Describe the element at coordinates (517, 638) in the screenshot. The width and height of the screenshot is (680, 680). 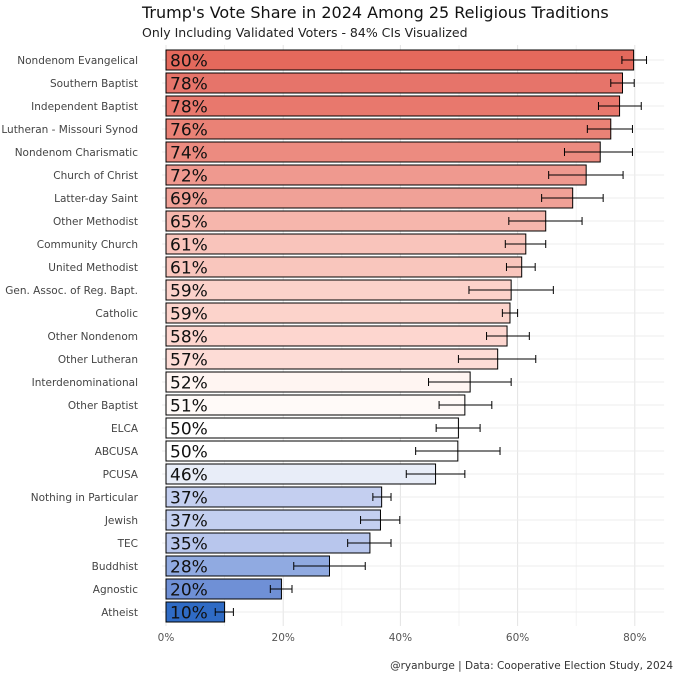
I see `x-tick-label: 60%` at that location.